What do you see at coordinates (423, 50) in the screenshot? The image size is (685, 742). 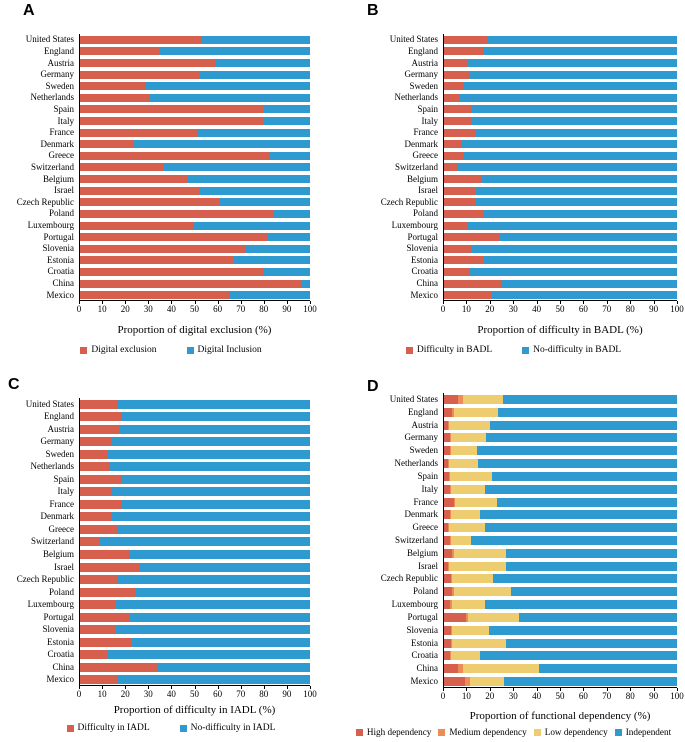 I see `country-label: England` at bounding box center [423, 50].